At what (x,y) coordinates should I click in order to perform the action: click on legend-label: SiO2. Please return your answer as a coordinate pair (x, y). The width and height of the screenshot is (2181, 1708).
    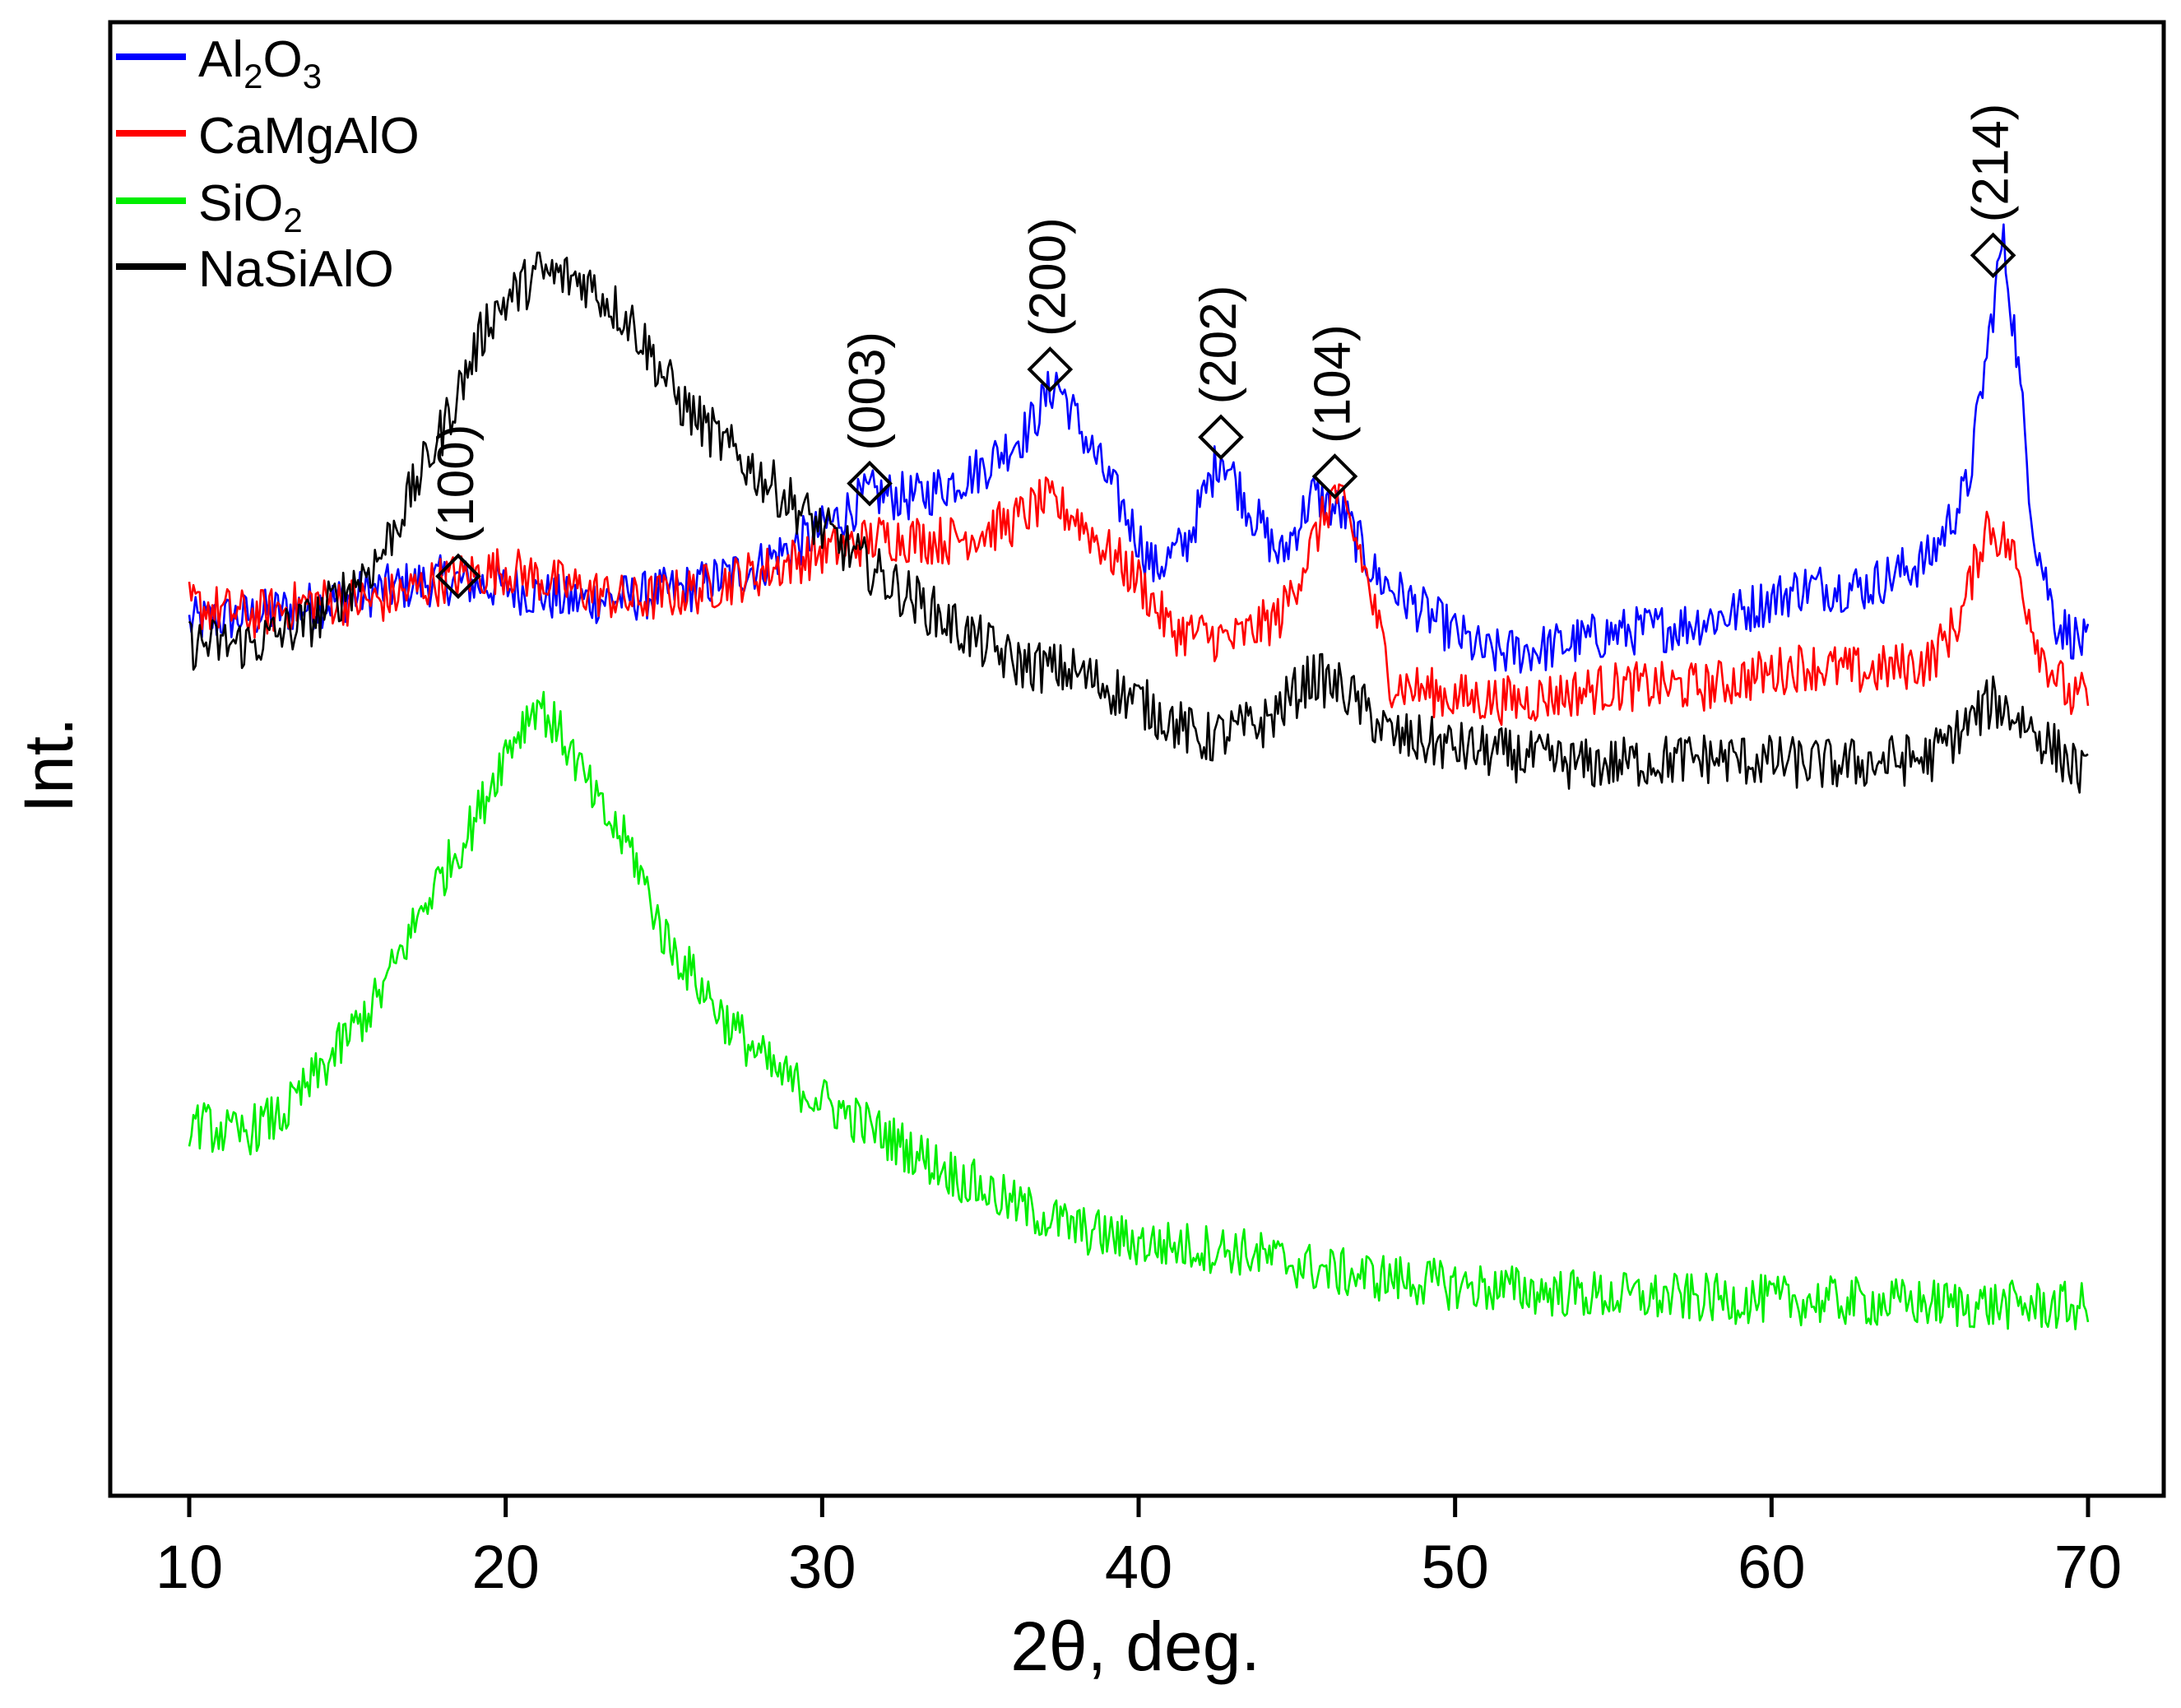
    Looking at the image, I should click on (250, 207).